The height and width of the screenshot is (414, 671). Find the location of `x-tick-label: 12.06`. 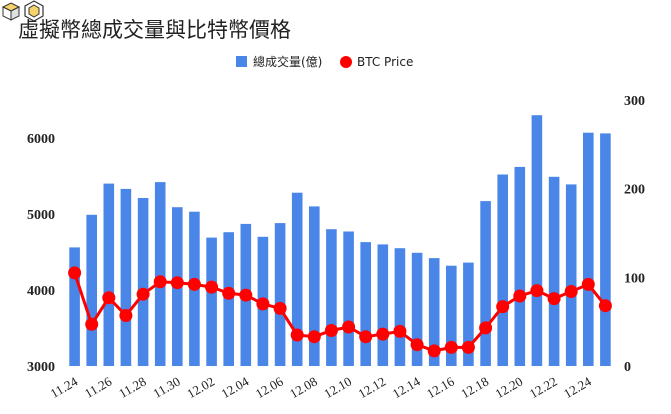

x-tick-label: 12.06 is located at coordinates (269, 387).